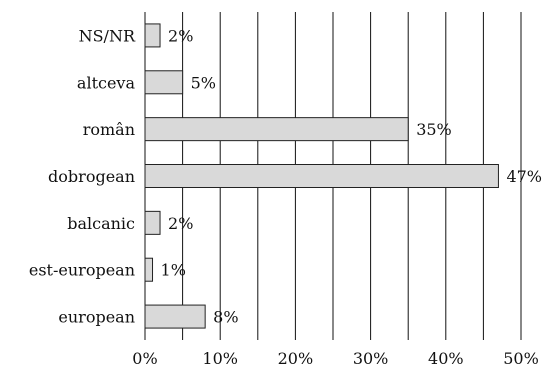 This screenshot has height=372, width=555. I want to click on category-label: NS/NR, so click(107, 35).